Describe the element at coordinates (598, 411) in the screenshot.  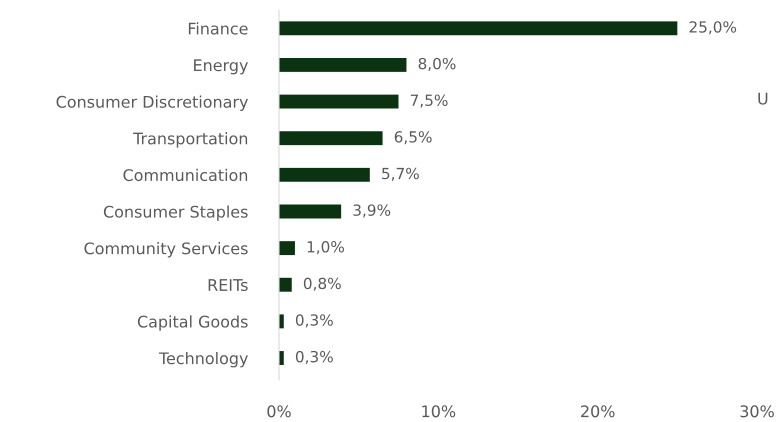
I see `x-tick-label: 20%` at that location.